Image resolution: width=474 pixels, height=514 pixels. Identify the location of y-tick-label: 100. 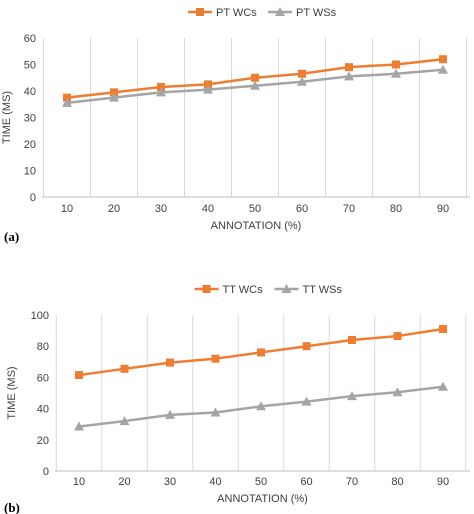
(40, 316).